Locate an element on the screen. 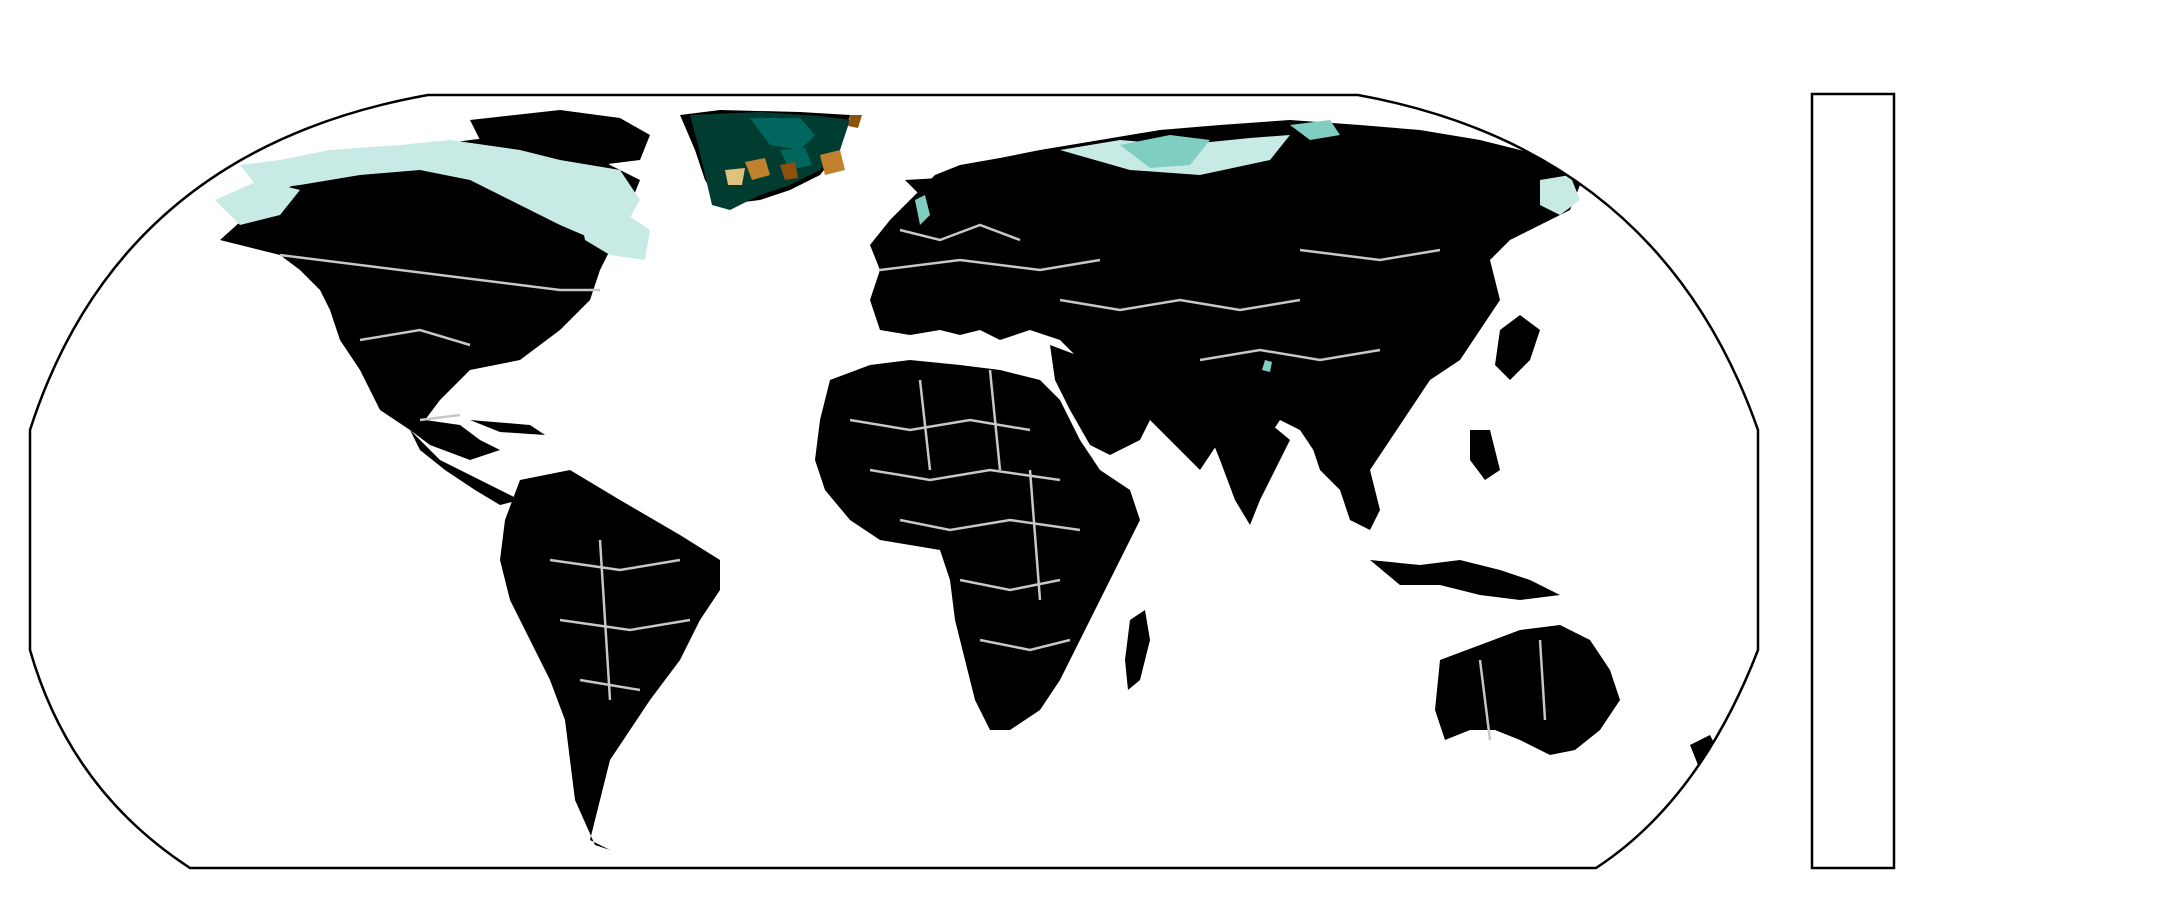 This screenshot has height=899, width=2159. philippines is located at coordinates (1485, 455).